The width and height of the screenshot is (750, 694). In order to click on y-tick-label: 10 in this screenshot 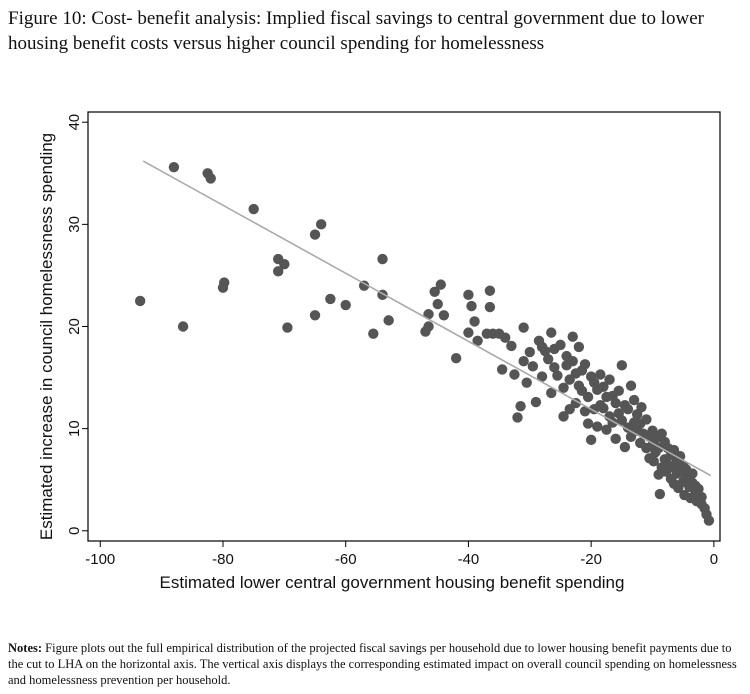, I will do `click(74, 428)`.